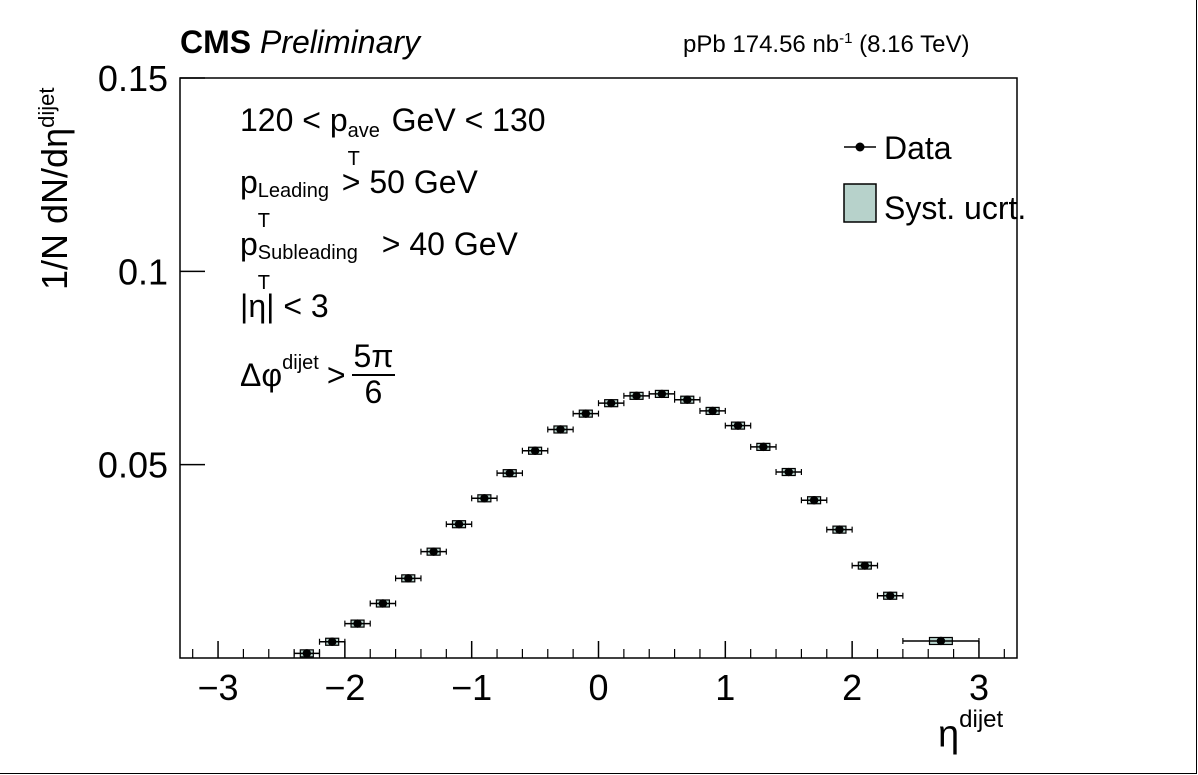 Image resolution: width=1198 pixels, height=775 pixels. What do you see at coordinates (54, 208) in the screenshot?
I see `y-axis-title-base: 1/N dN/dη` at bounding box center [54, 208].